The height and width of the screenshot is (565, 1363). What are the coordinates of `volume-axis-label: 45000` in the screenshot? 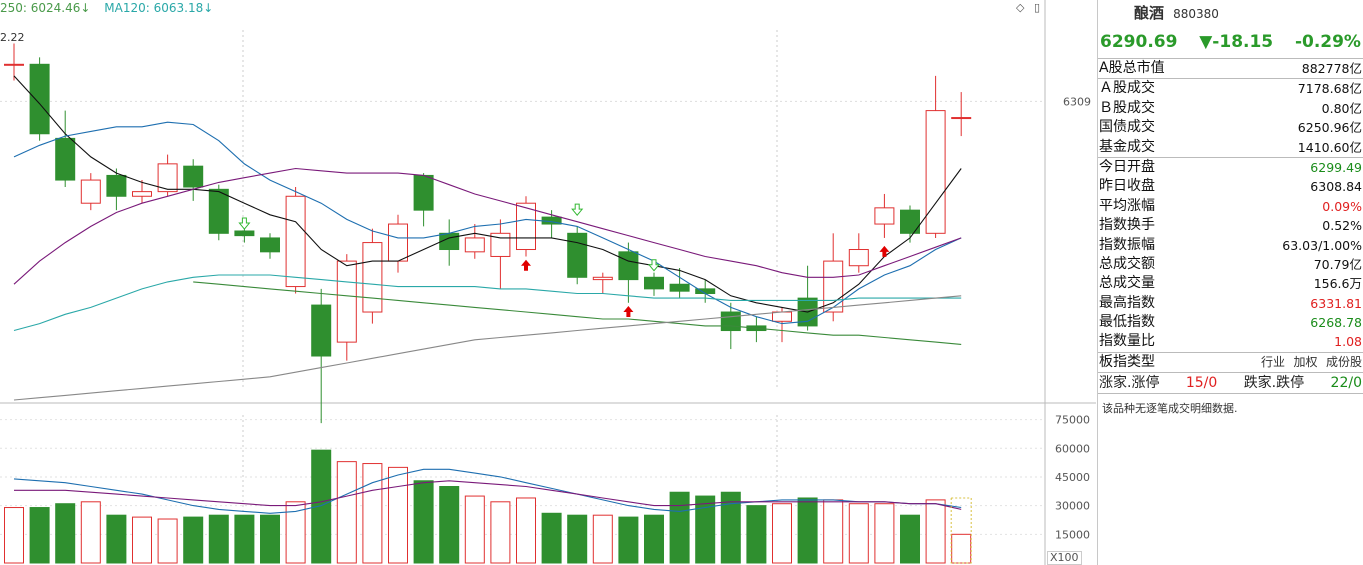 It's located at (1072, 477).